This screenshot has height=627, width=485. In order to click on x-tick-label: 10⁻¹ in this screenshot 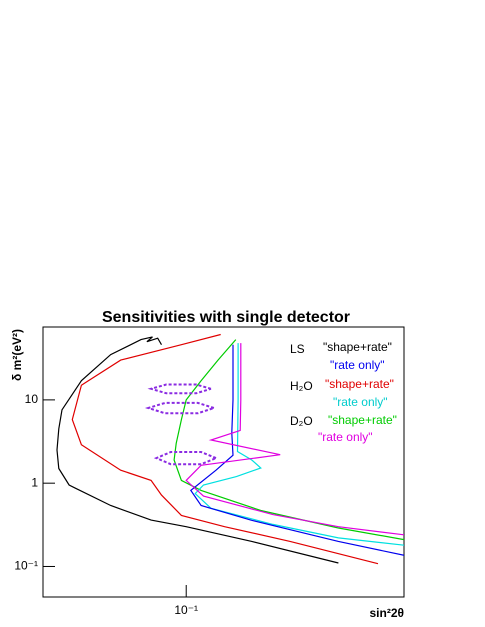, I will do `click(186, 610)`.